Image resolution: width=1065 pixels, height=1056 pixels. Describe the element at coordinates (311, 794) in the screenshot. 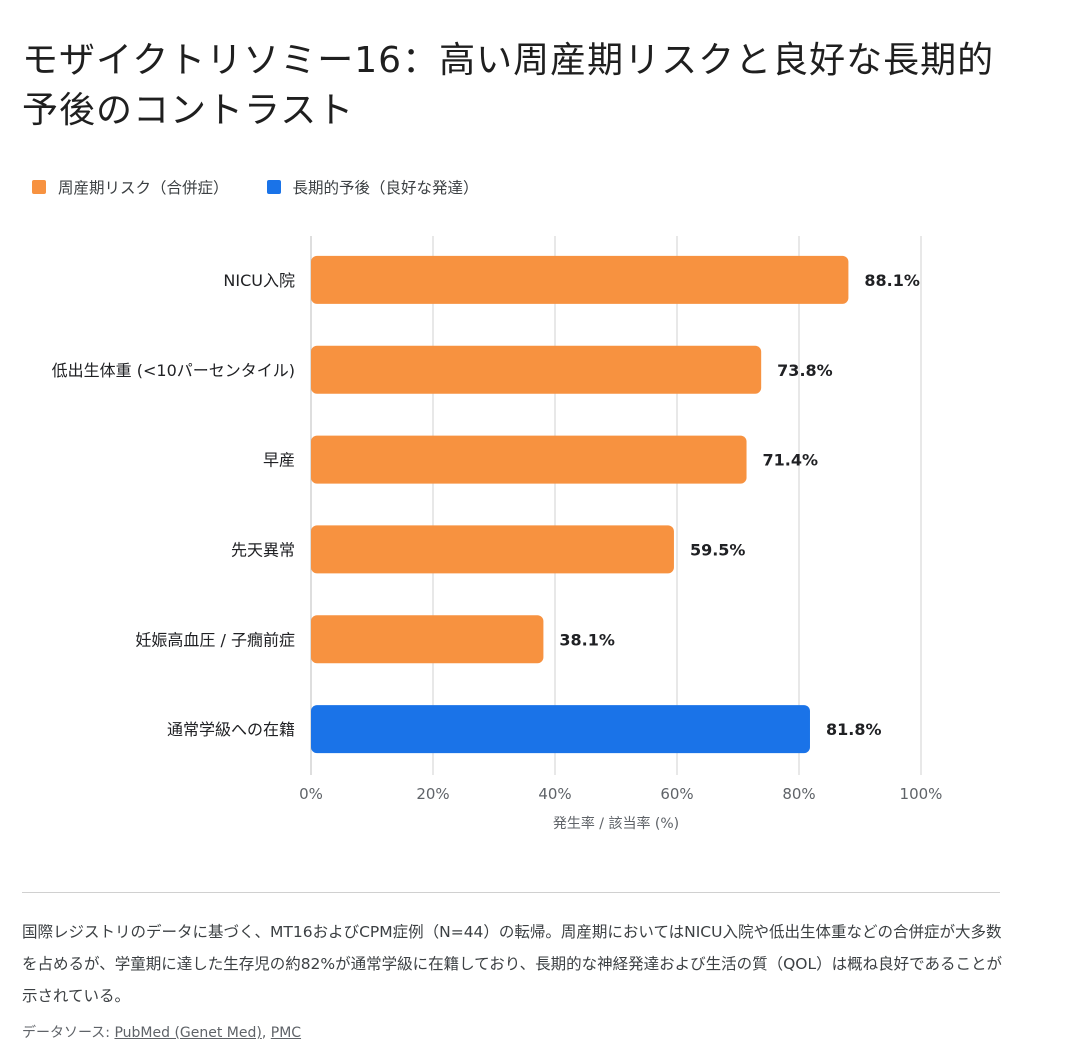

I see `x-tick-label: 0%` at that location.